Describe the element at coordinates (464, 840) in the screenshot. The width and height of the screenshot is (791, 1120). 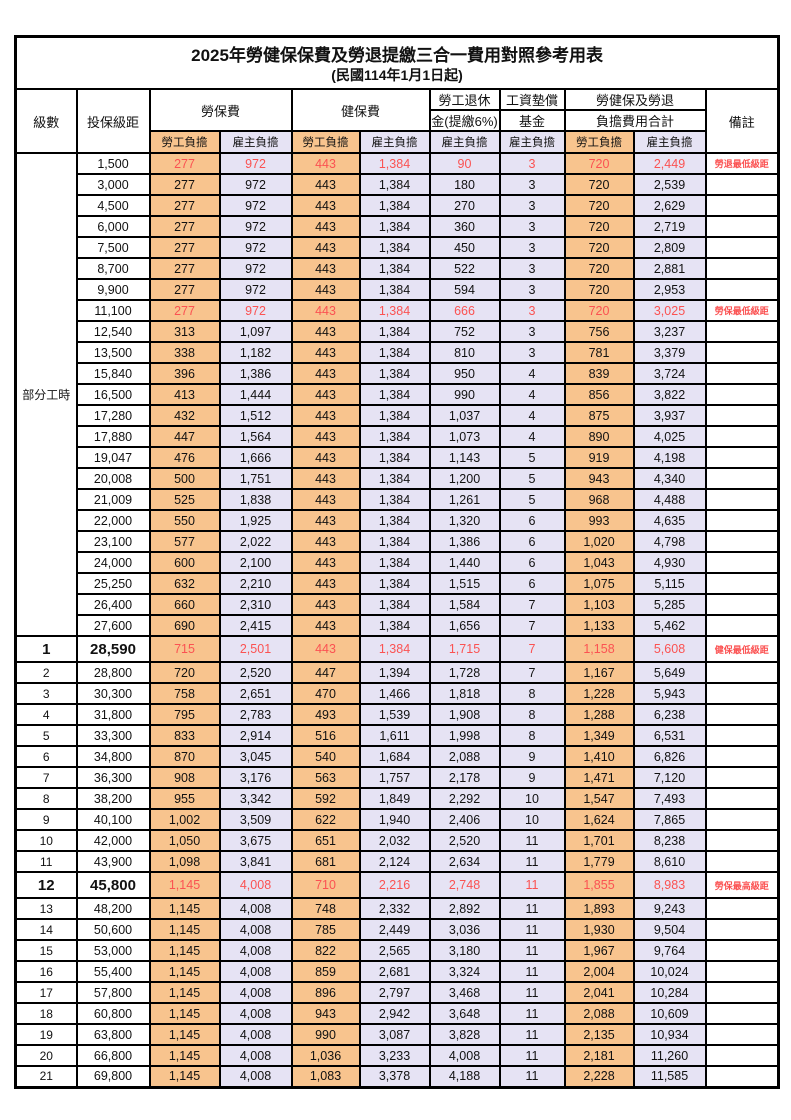
I see `value-cell: 2,520` at that location.